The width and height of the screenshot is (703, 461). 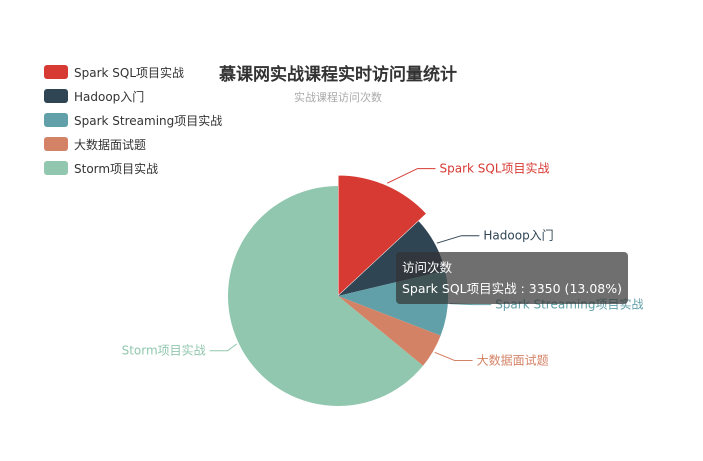 I want to click on legend-label: Spark Streaming项目实战, so click(x=148, y=120).